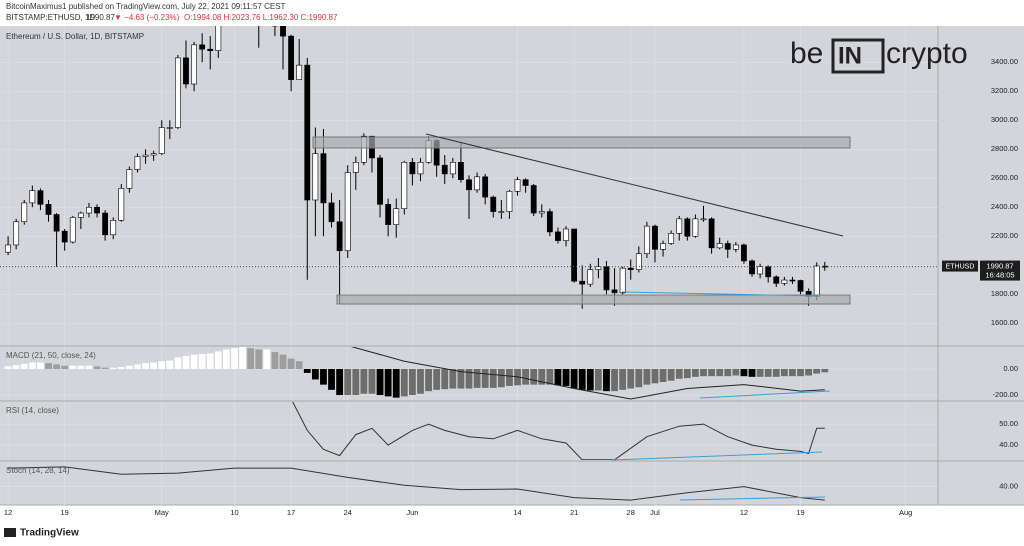  I want to click on change: ▼ −4.63 (−0.23%), so click(147, 17).